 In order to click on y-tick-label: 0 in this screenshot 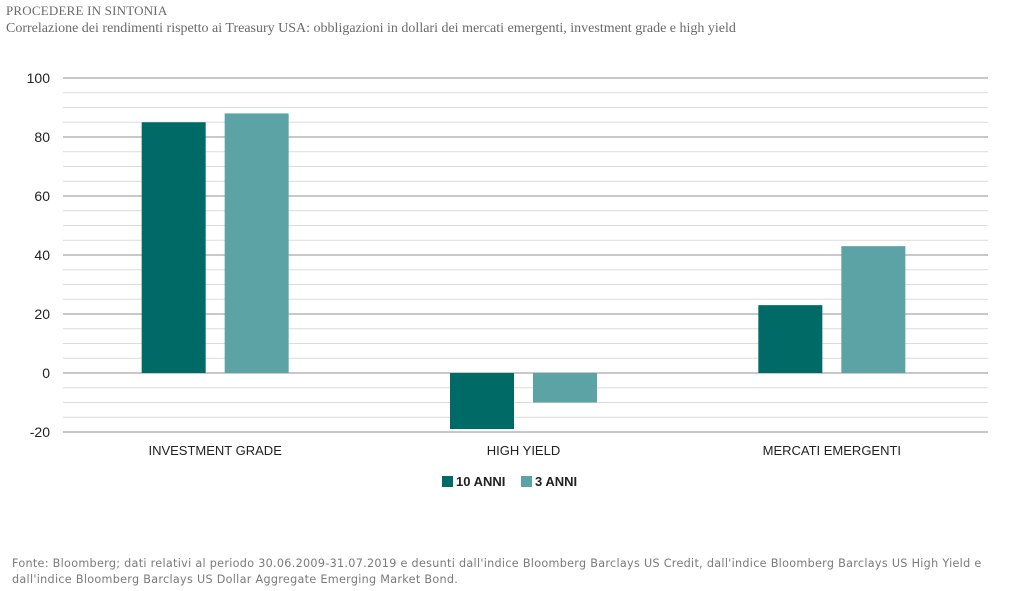, I will do `click(46, 373)`.